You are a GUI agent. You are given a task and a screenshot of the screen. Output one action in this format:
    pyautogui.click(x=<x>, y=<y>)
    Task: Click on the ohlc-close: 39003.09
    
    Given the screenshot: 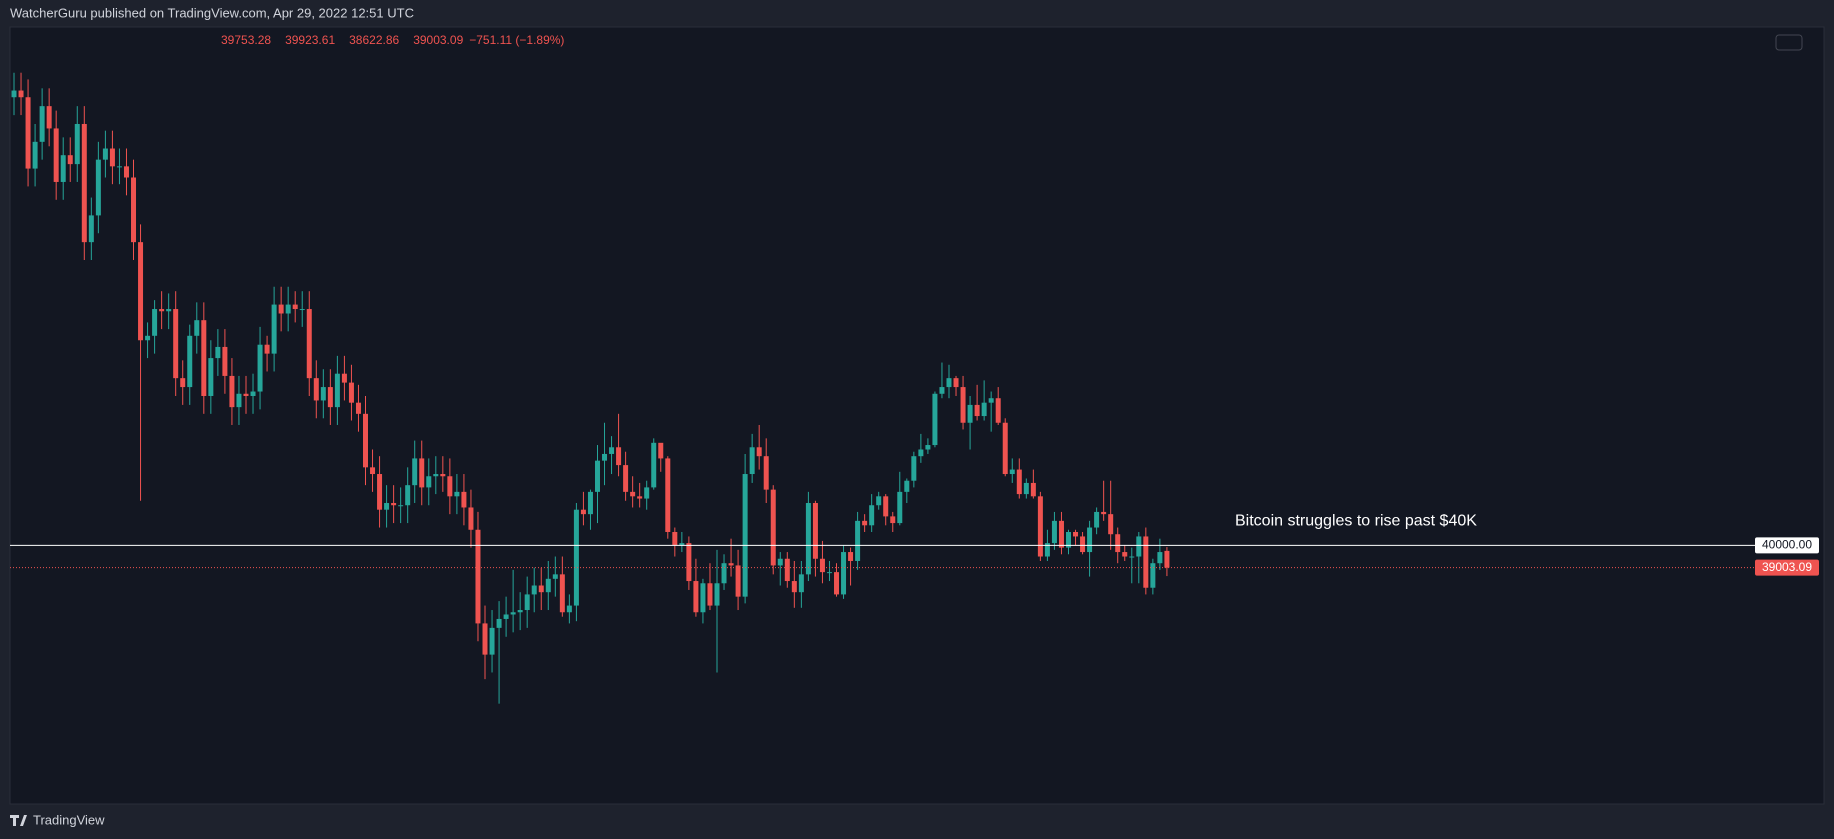 What is the action you would take?
    pyautogui.click(x=438, y=40)
    